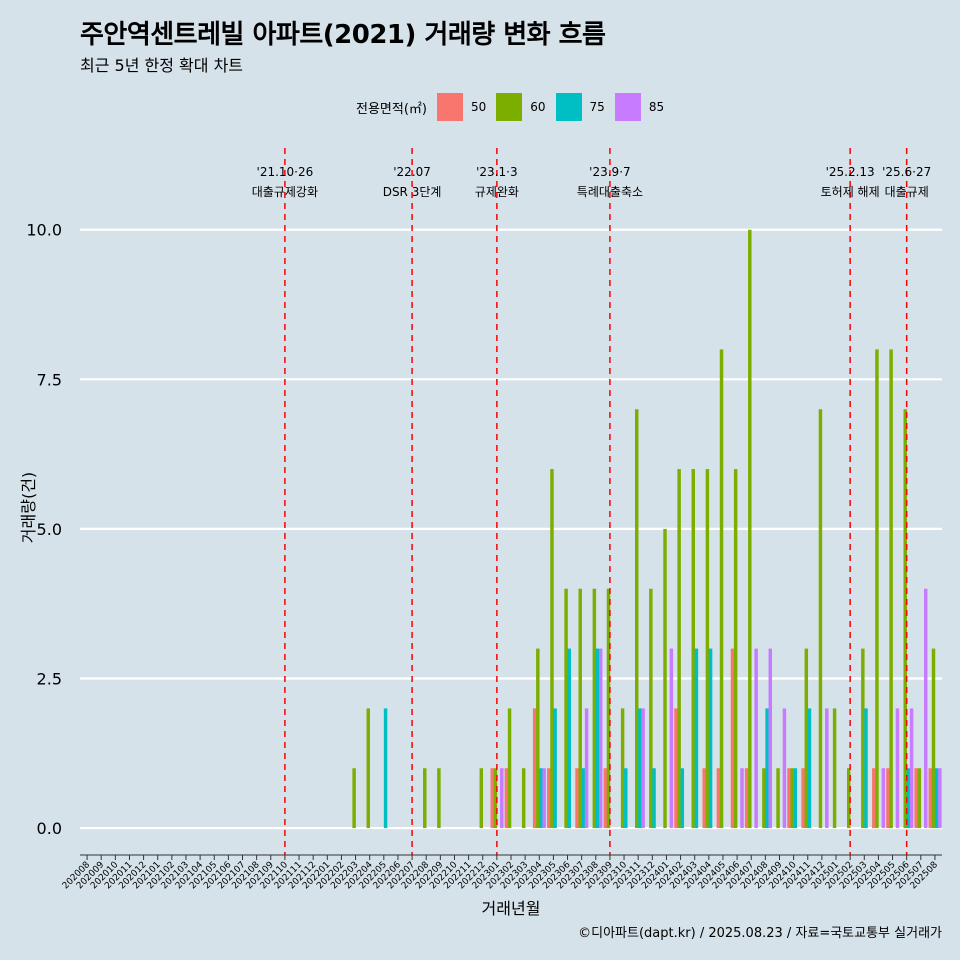  I want to click on event-label: 규제완화, so click(497, 192).